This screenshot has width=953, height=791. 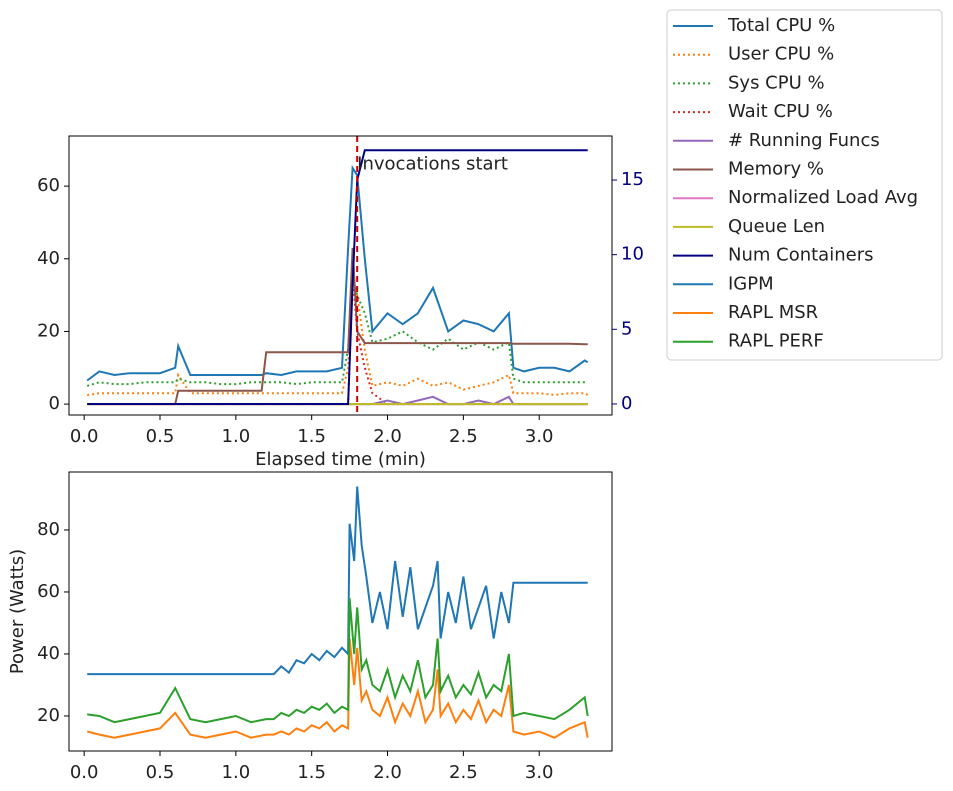 What do you see at coordinates (776, 226) in the screenshot?
I see `legend-label: Queue Len` at bounding box center [776, 226].